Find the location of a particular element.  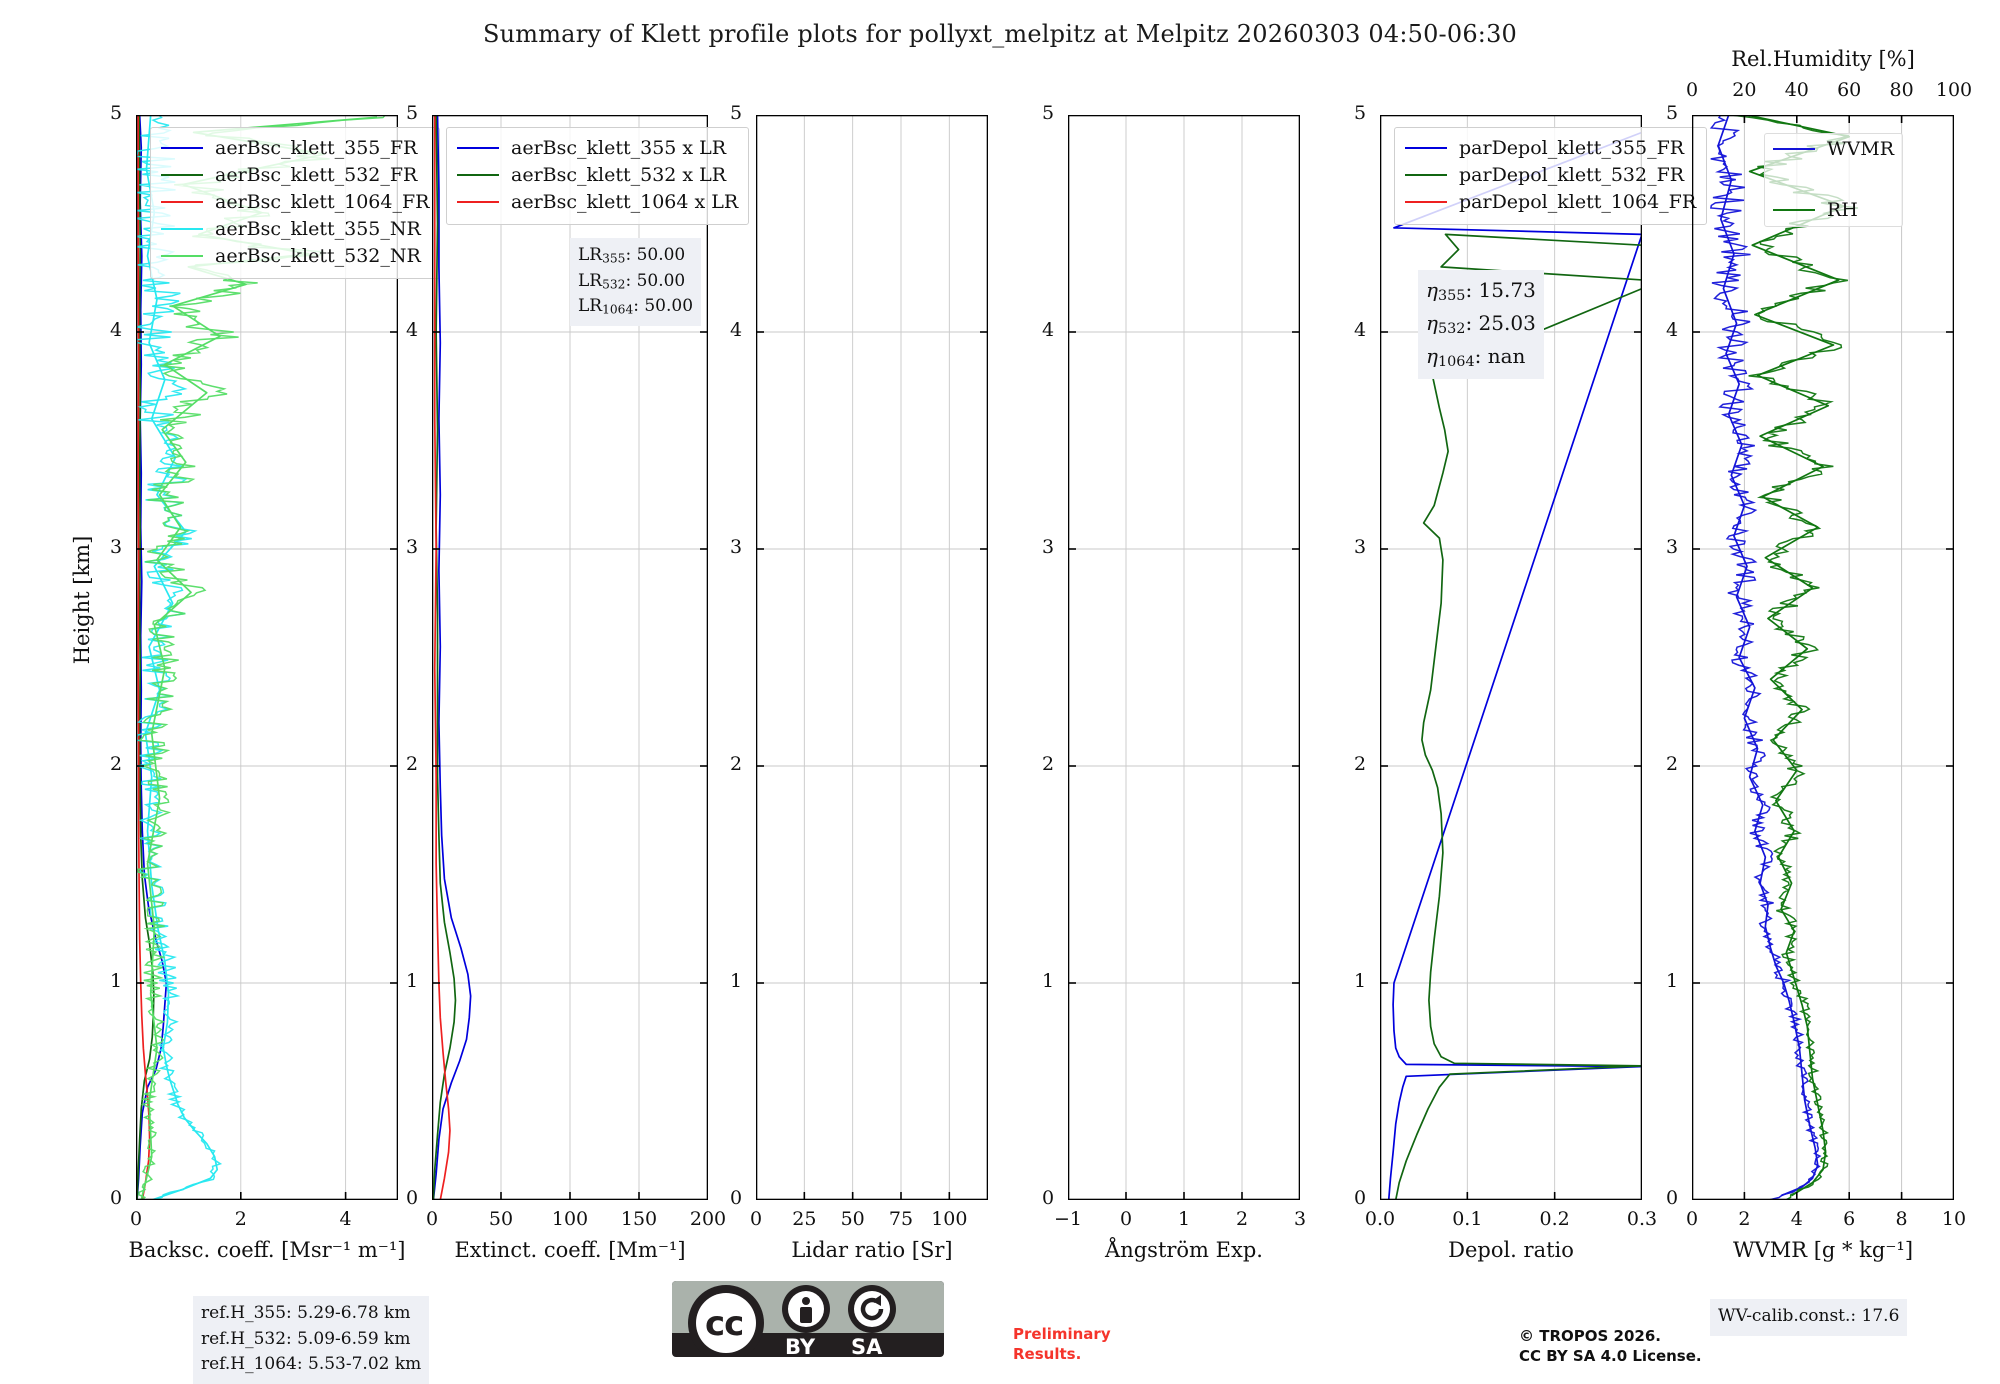

ytick-backscatter-5: 5 is located at coordinates (116, 113).